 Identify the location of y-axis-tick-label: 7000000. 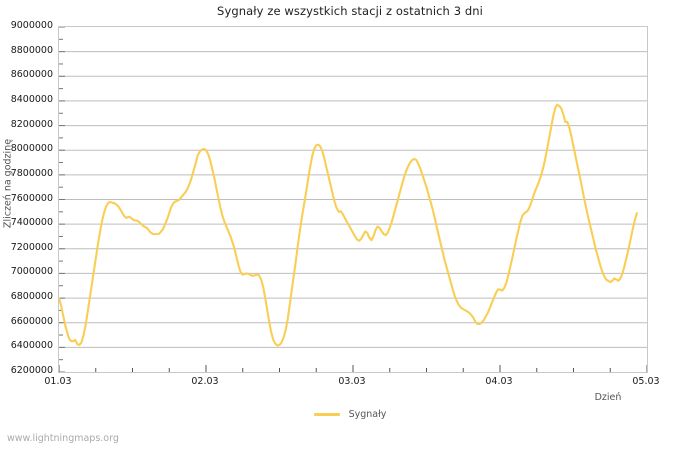
(31, 272).